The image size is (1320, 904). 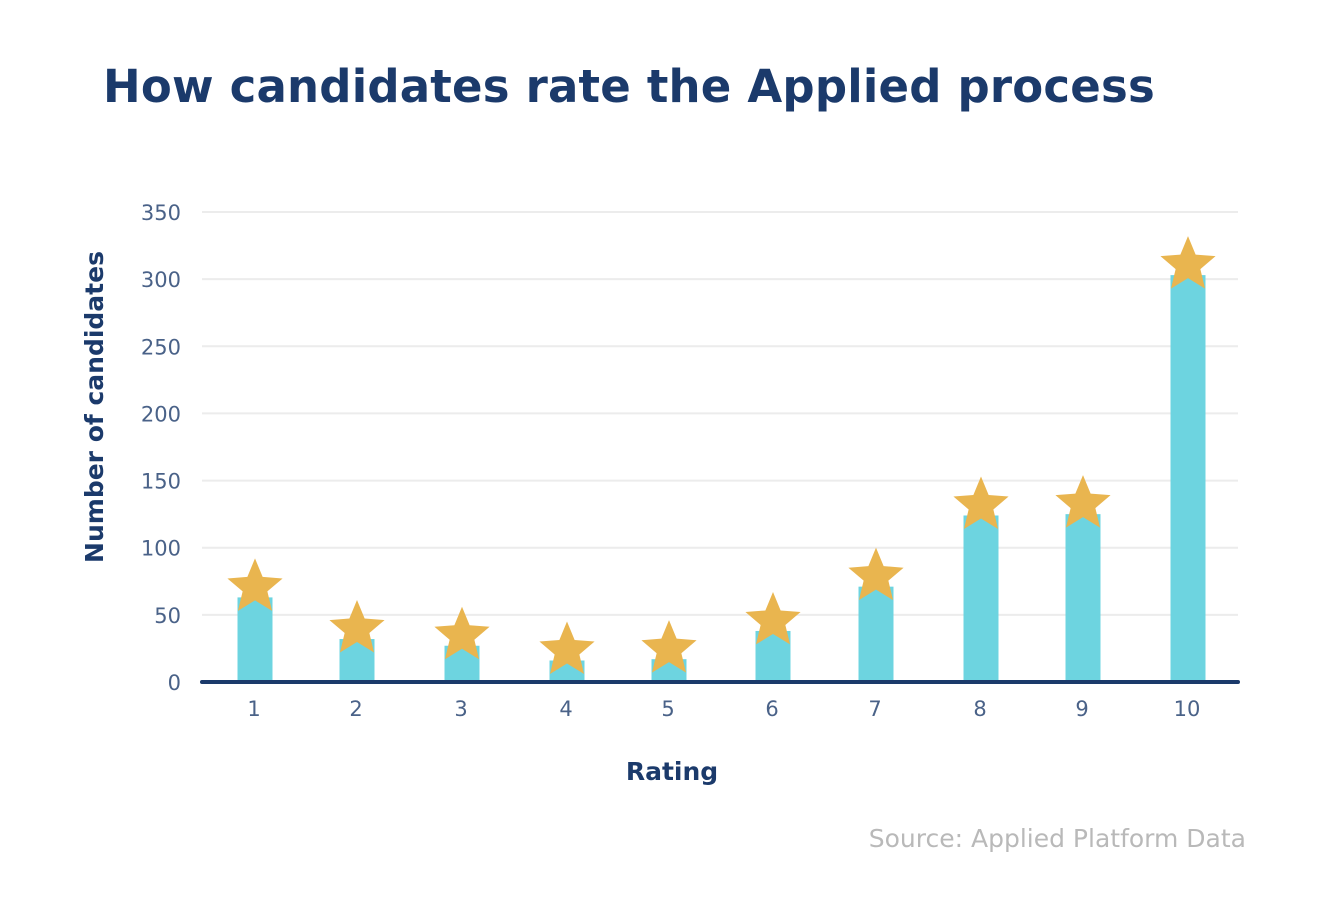 What do you see at coordinates (629, 86) in the screenshot?
I see `chart-title: How candidates rate the Applied process` at bounding box center [629, 86].